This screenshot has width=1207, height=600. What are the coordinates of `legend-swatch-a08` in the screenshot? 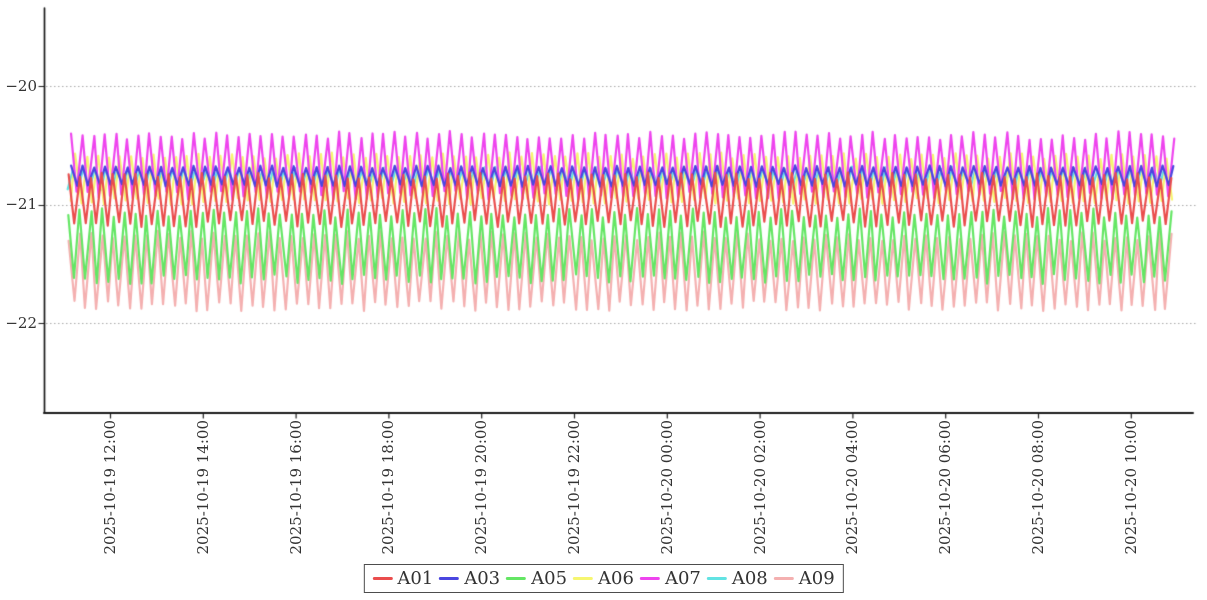 It's located at (716, 578).